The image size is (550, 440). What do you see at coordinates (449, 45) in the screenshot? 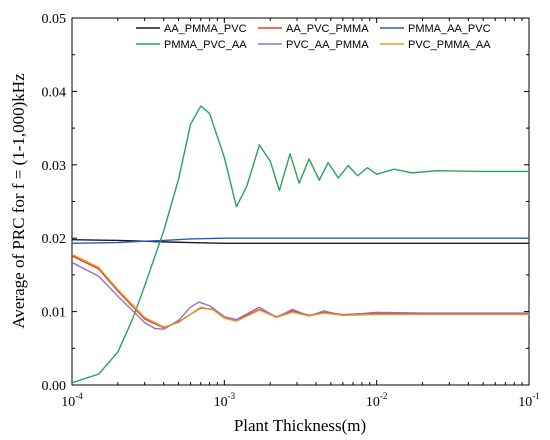
I see `legend-label: PVC_PMMA_AA` at bounding box center [449, 45].